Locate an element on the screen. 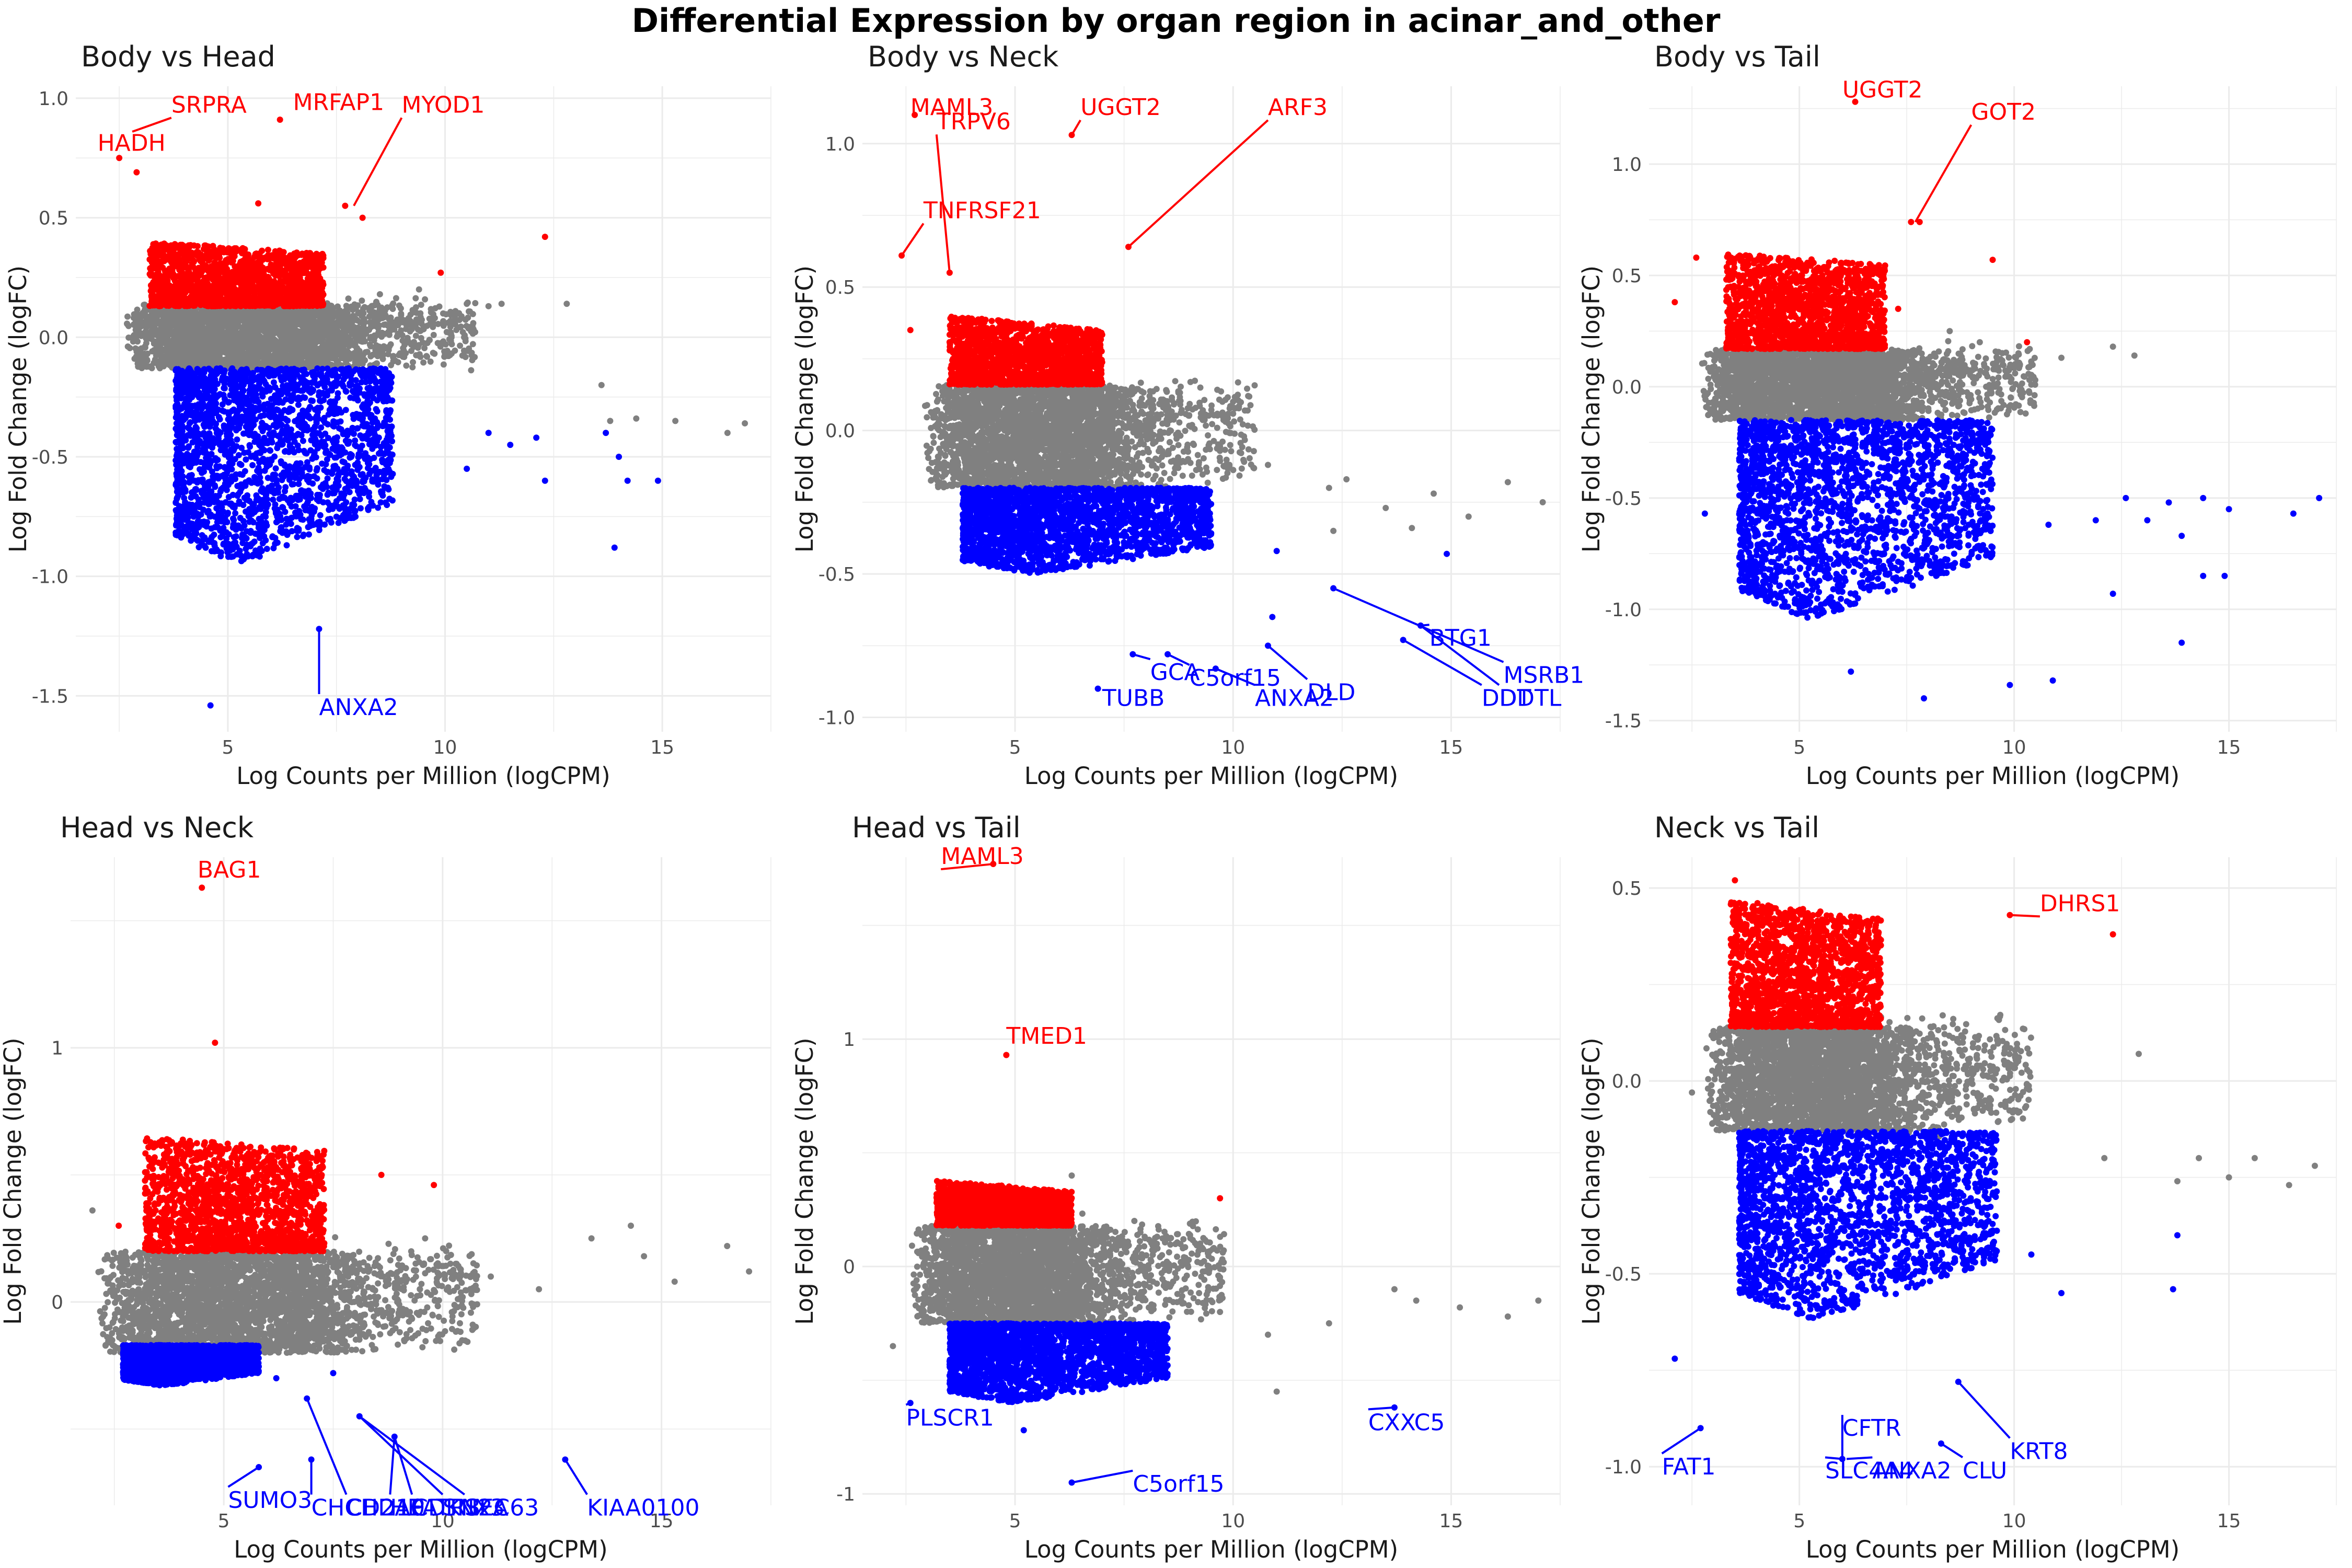 The width and height of the screenshot is (2352, 1568). points is located at coordinates (432, 413).